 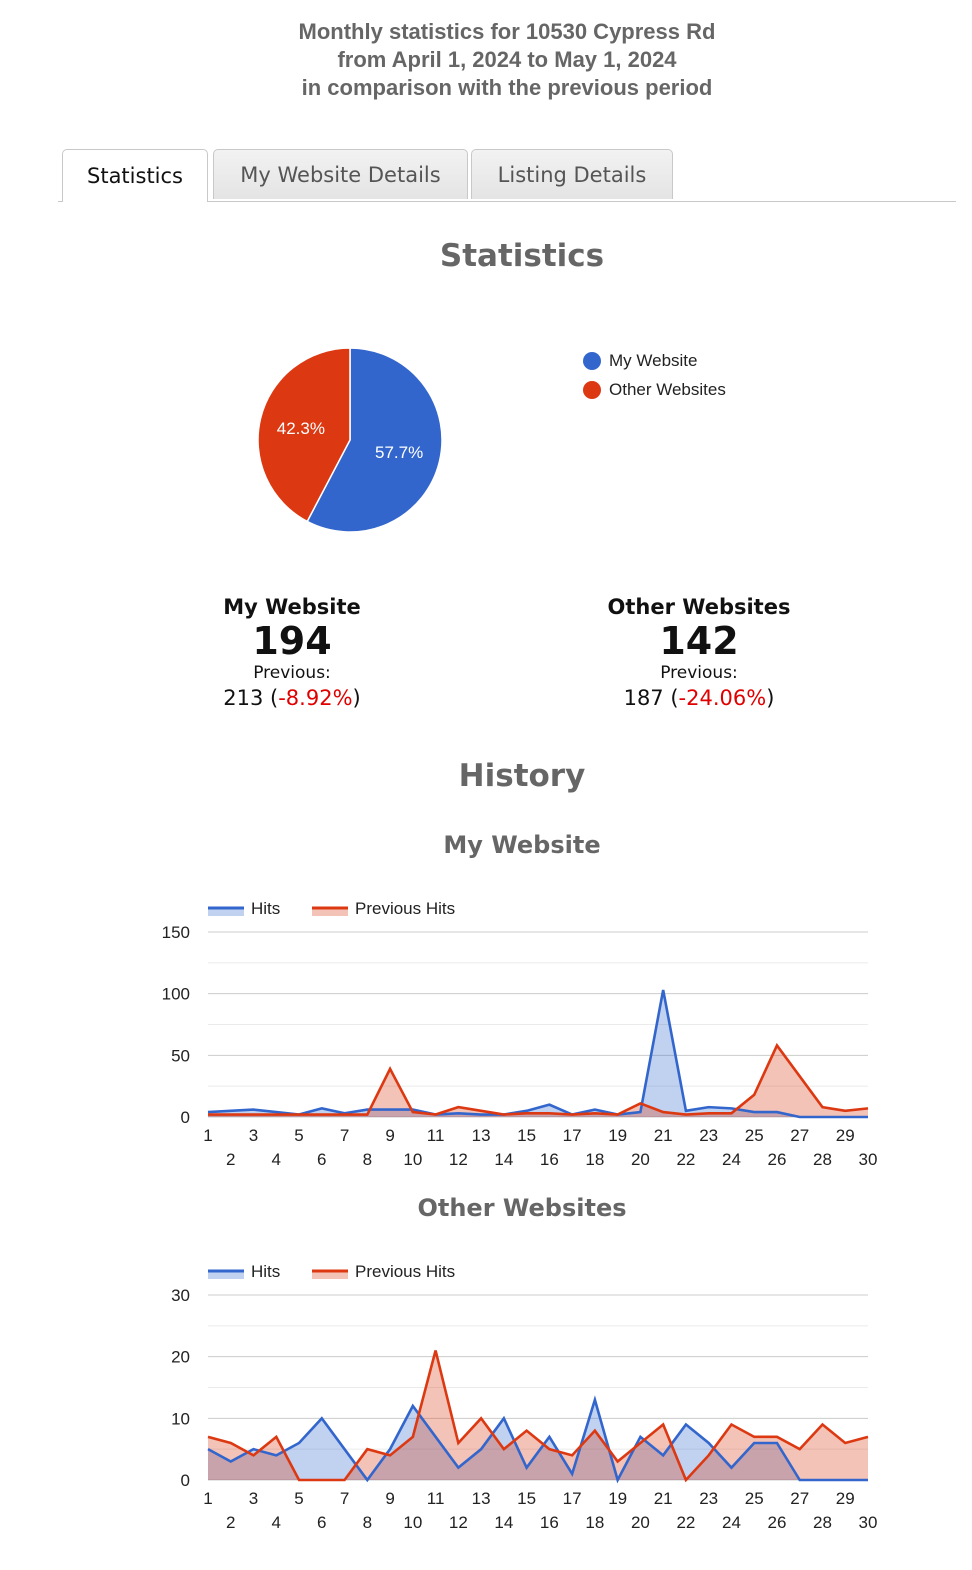 What do you see at coordinates (754, 1135) in the screenshot?
I see `x-tick-label: 25` at bounding box center [754, 1135].